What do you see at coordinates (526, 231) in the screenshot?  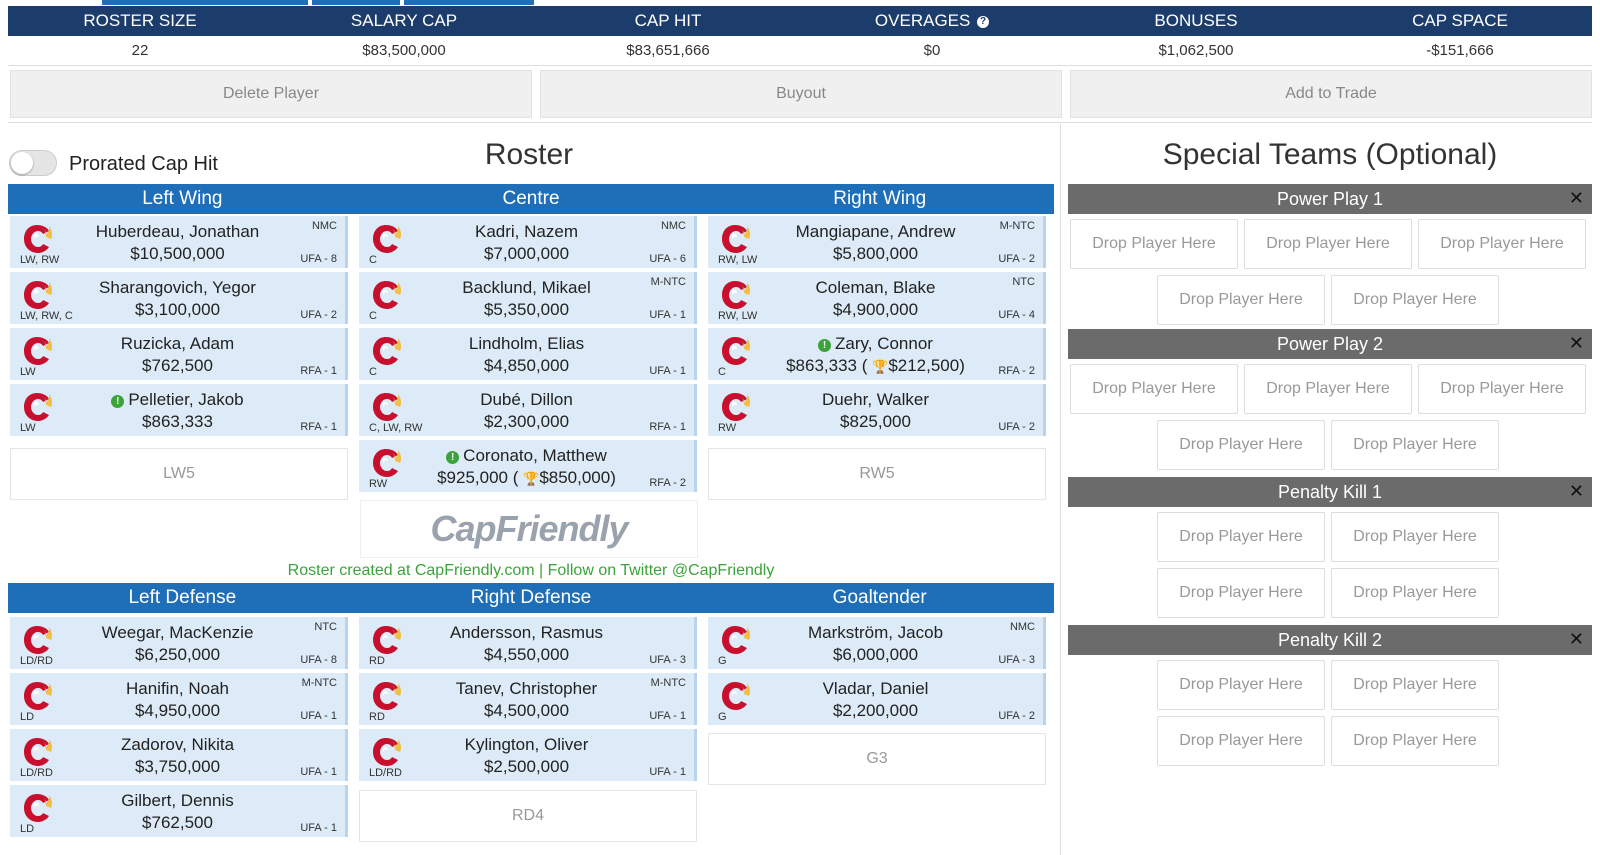 I see `player-name: Kadri, Nazem` at bounding box center [526, 231].